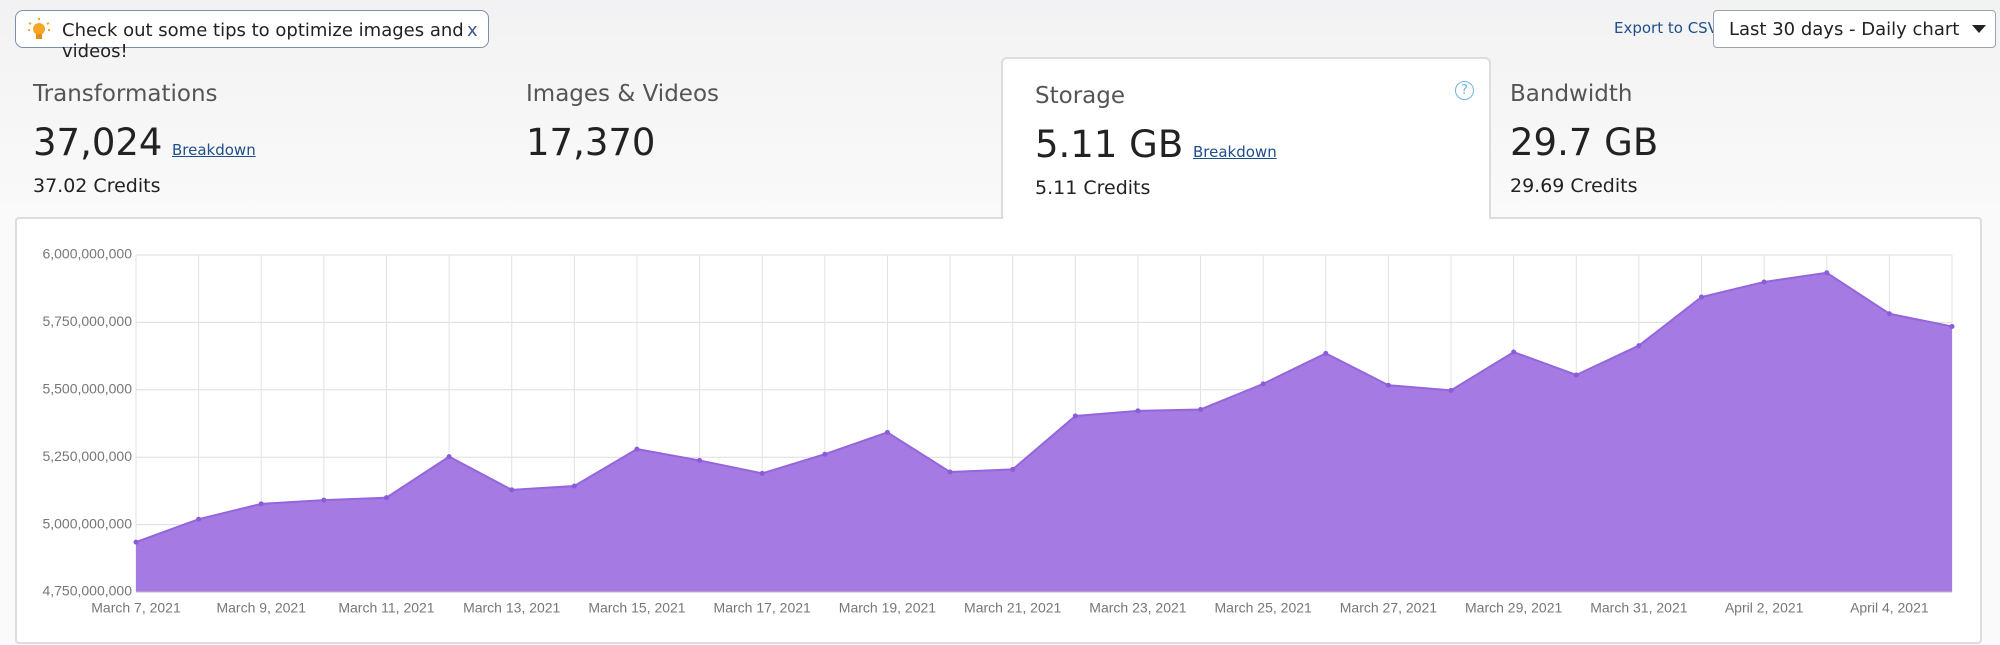 The width and height of the screenshot is (2000, 645). I want to click on tab-value: 17,370, so click(591, 142).